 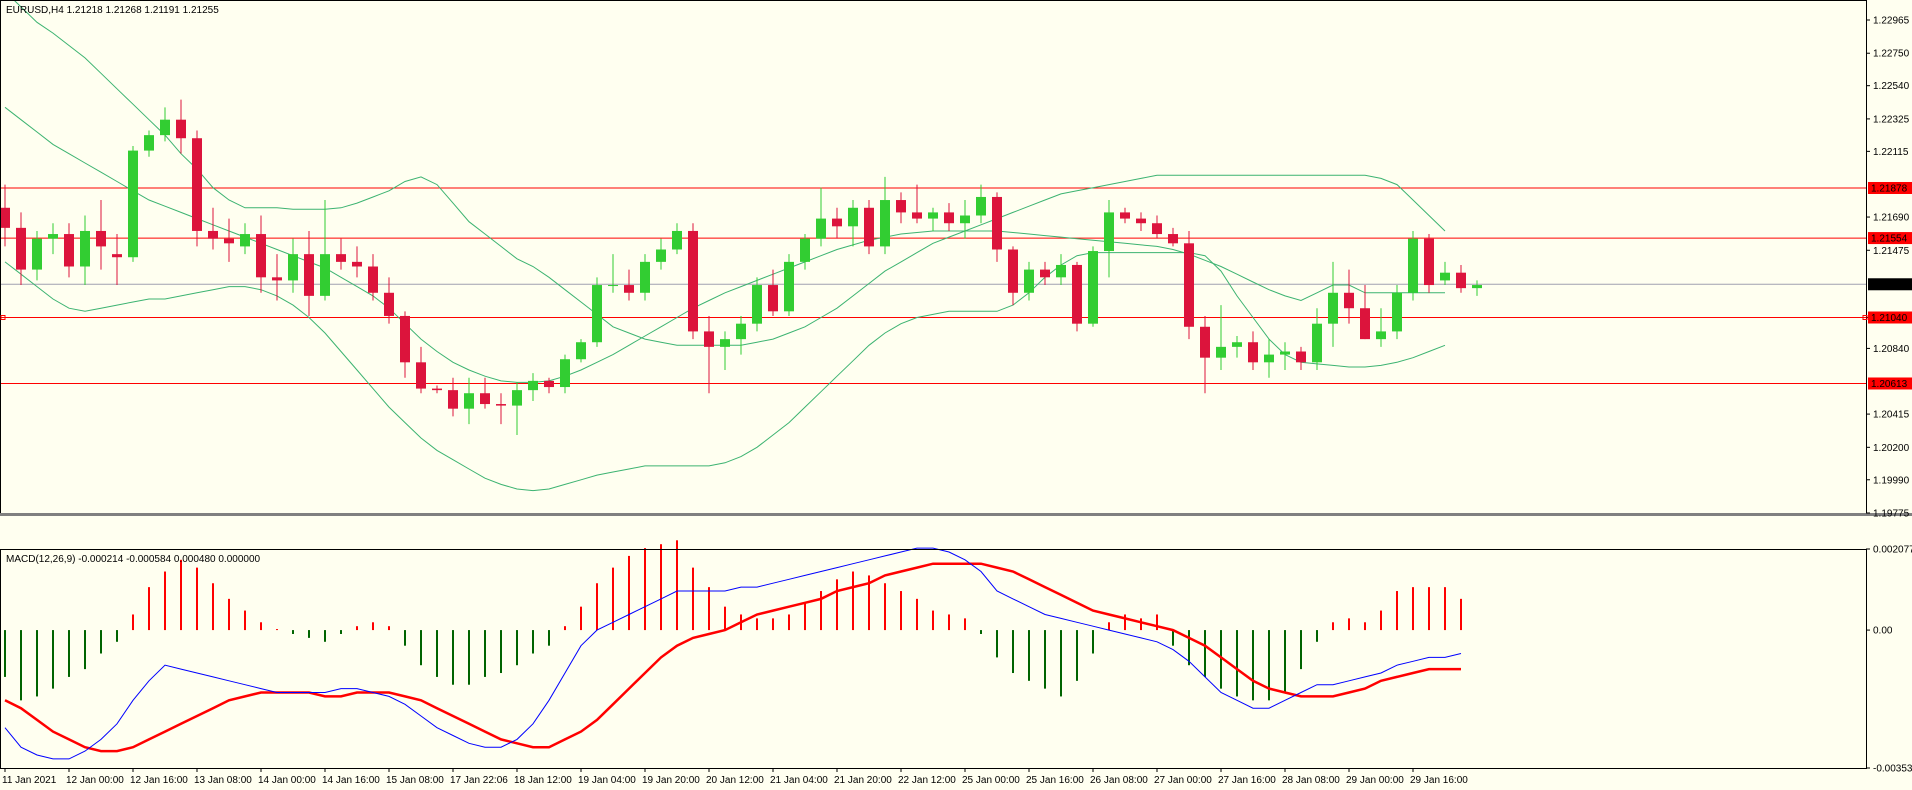 What do you see at coordinates (351, 780) in the screenshot?
I see `time-tick-label: 14 Jan 16:00` at bounding box center [351, 780].